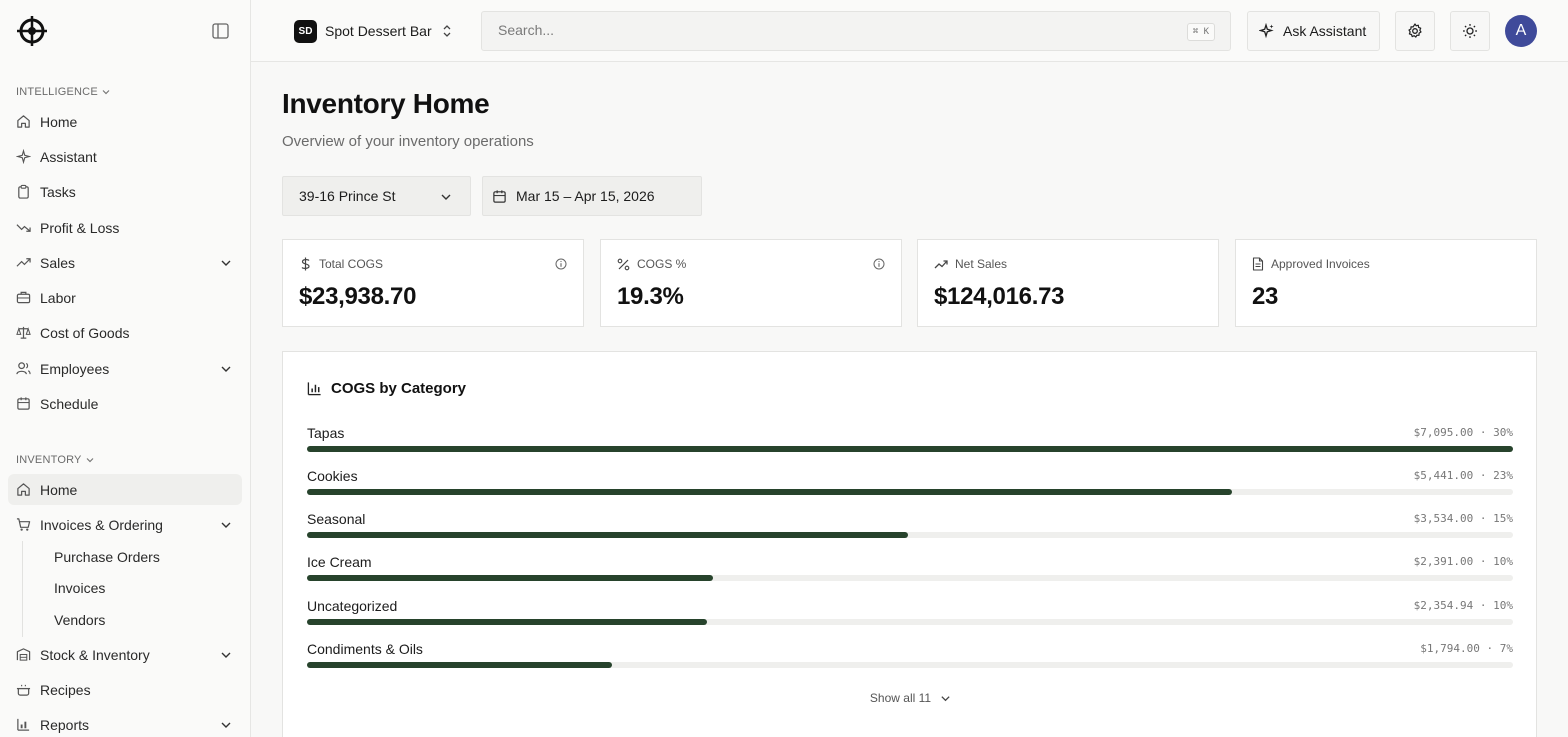 The width and height of the screenshot is (1568, 737). What do you see at coordinates (125, 191) in the screenshot?
I see `sidebar-item-tasks: Tasks` at bounding box center [125, 191].